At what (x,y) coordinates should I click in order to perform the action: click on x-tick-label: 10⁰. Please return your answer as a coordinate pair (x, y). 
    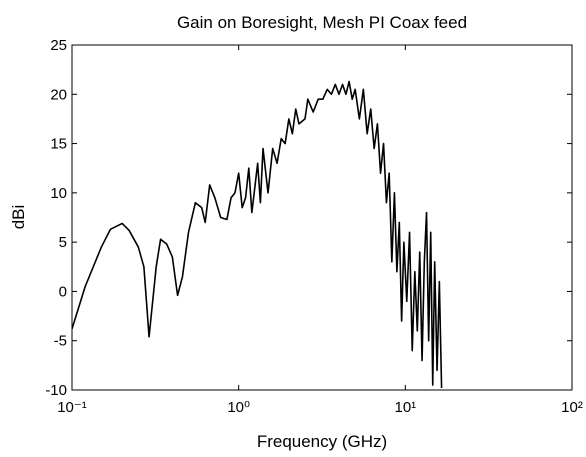
    Looking at the image, I should click on (238, 407).